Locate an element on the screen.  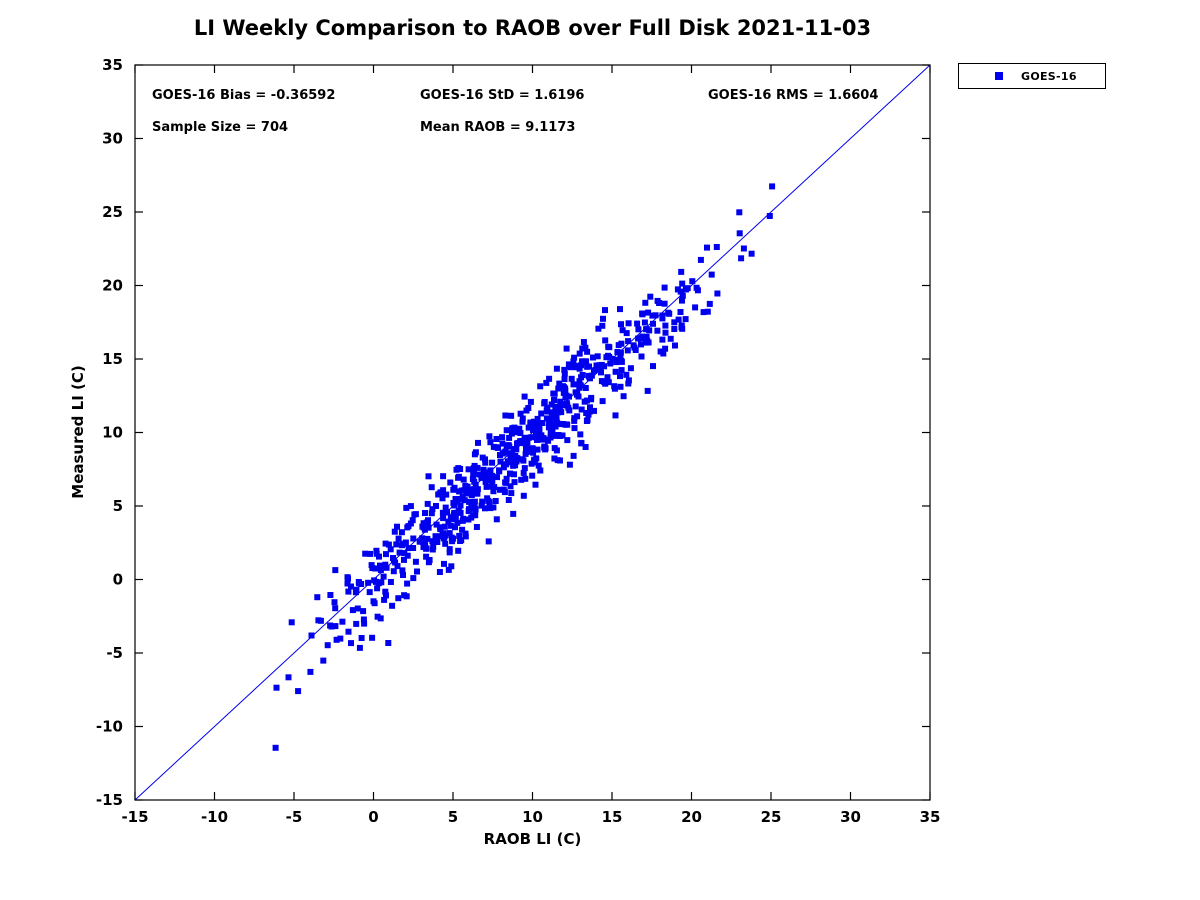
legend-marker-icon is located at coordinates (999, 76).